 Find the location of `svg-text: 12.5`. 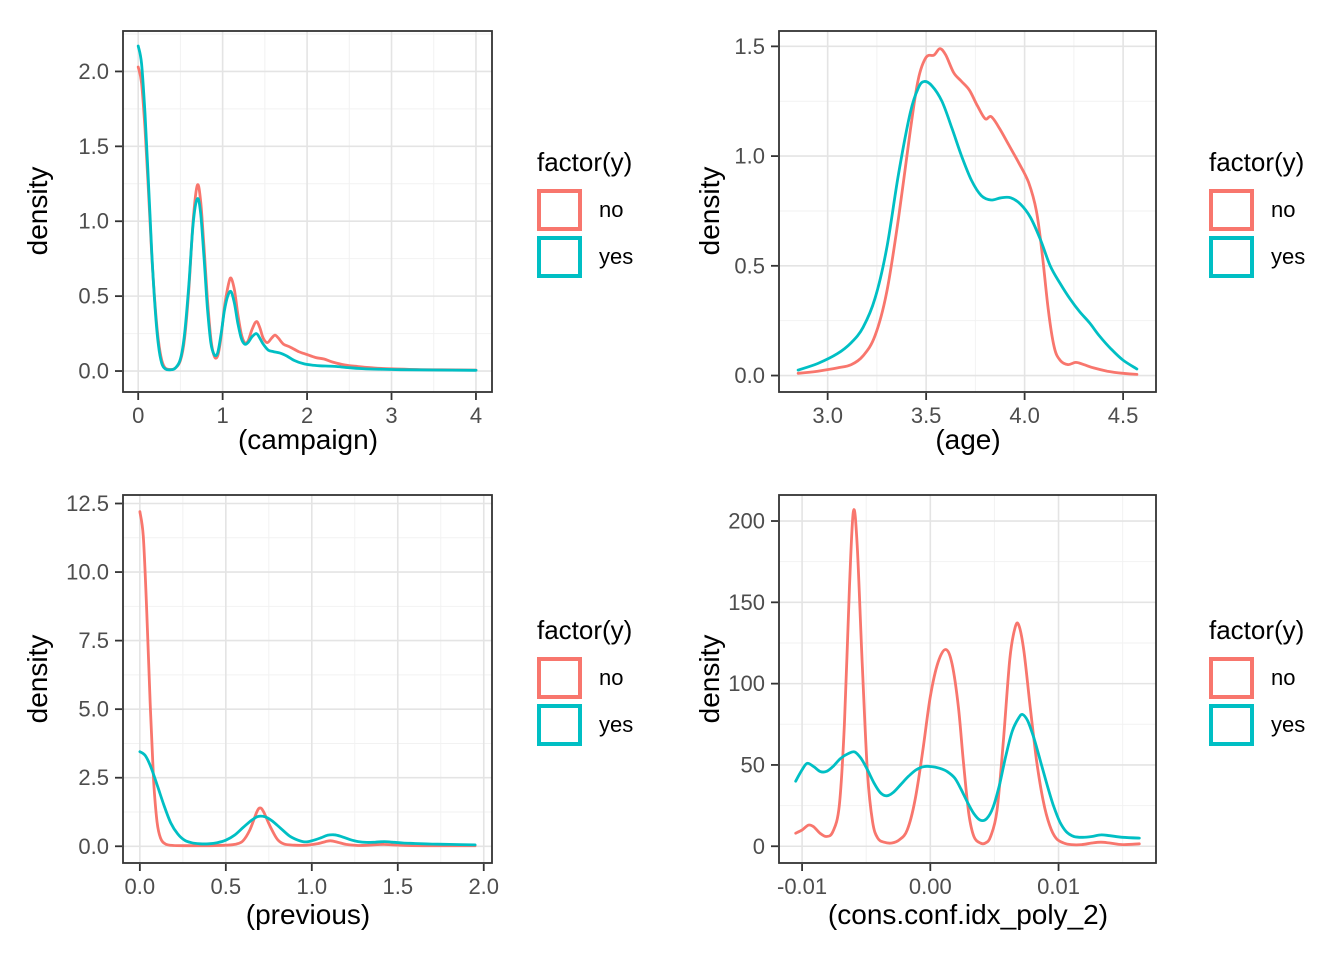

svg-text: 12.5 is located at coordinates (87, 503).